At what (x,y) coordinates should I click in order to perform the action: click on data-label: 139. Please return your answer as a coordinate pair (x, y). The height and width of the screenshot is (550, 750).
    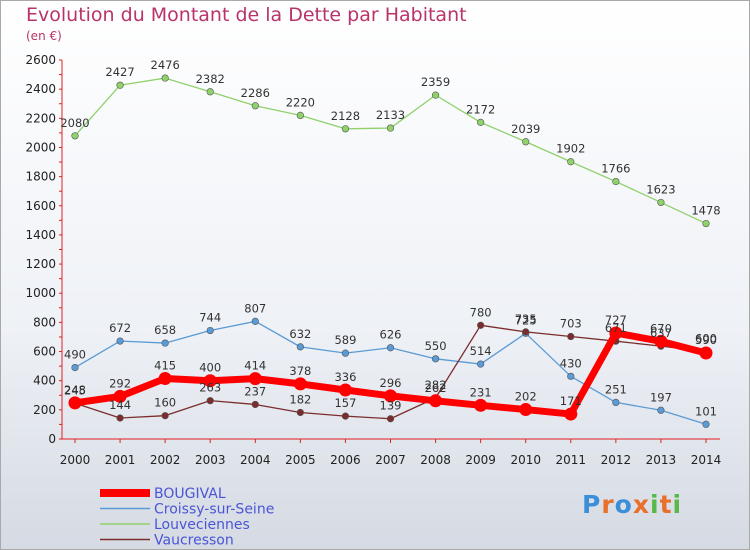
    Looking at the image, I should click on (391, 406).